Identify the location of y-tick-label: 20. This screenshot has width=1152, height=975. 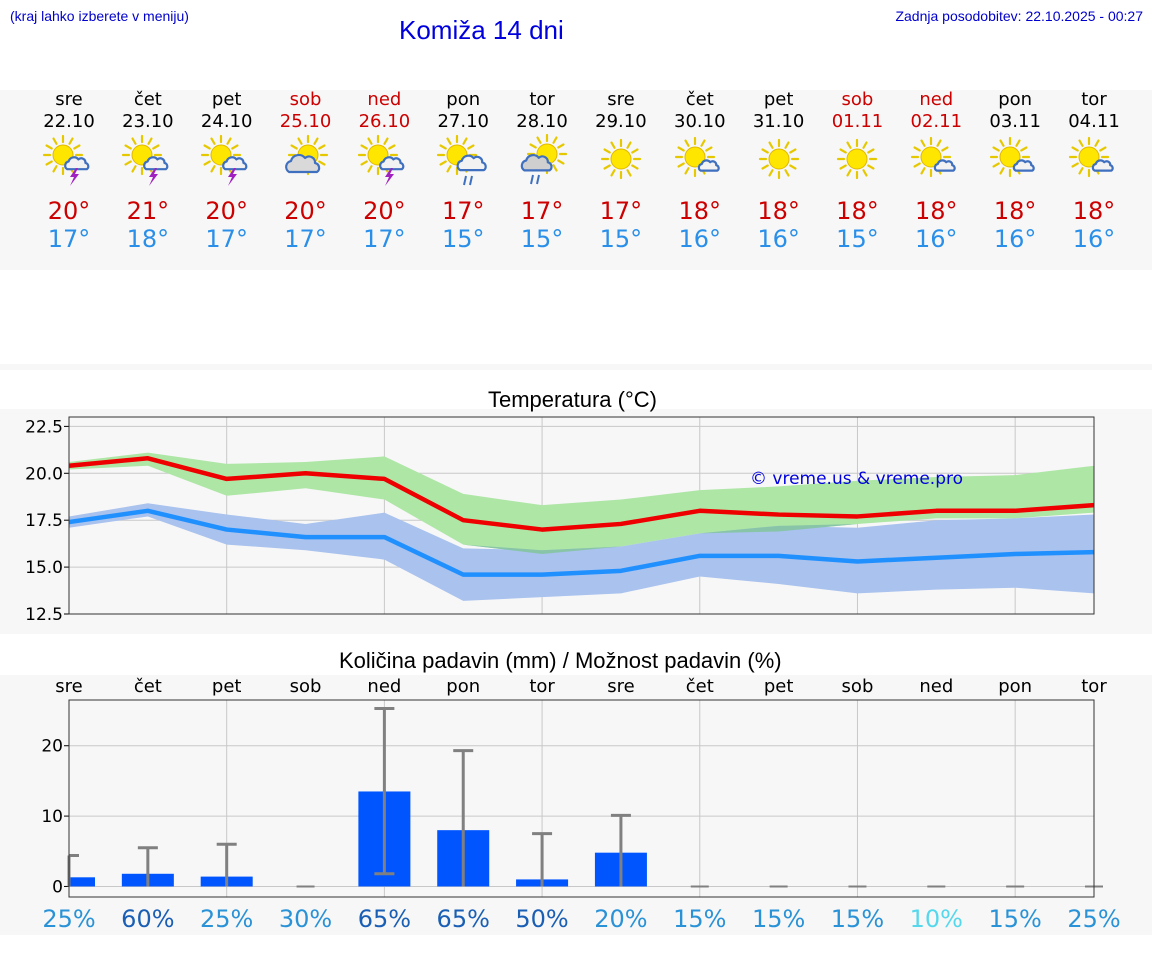
(52, 747).